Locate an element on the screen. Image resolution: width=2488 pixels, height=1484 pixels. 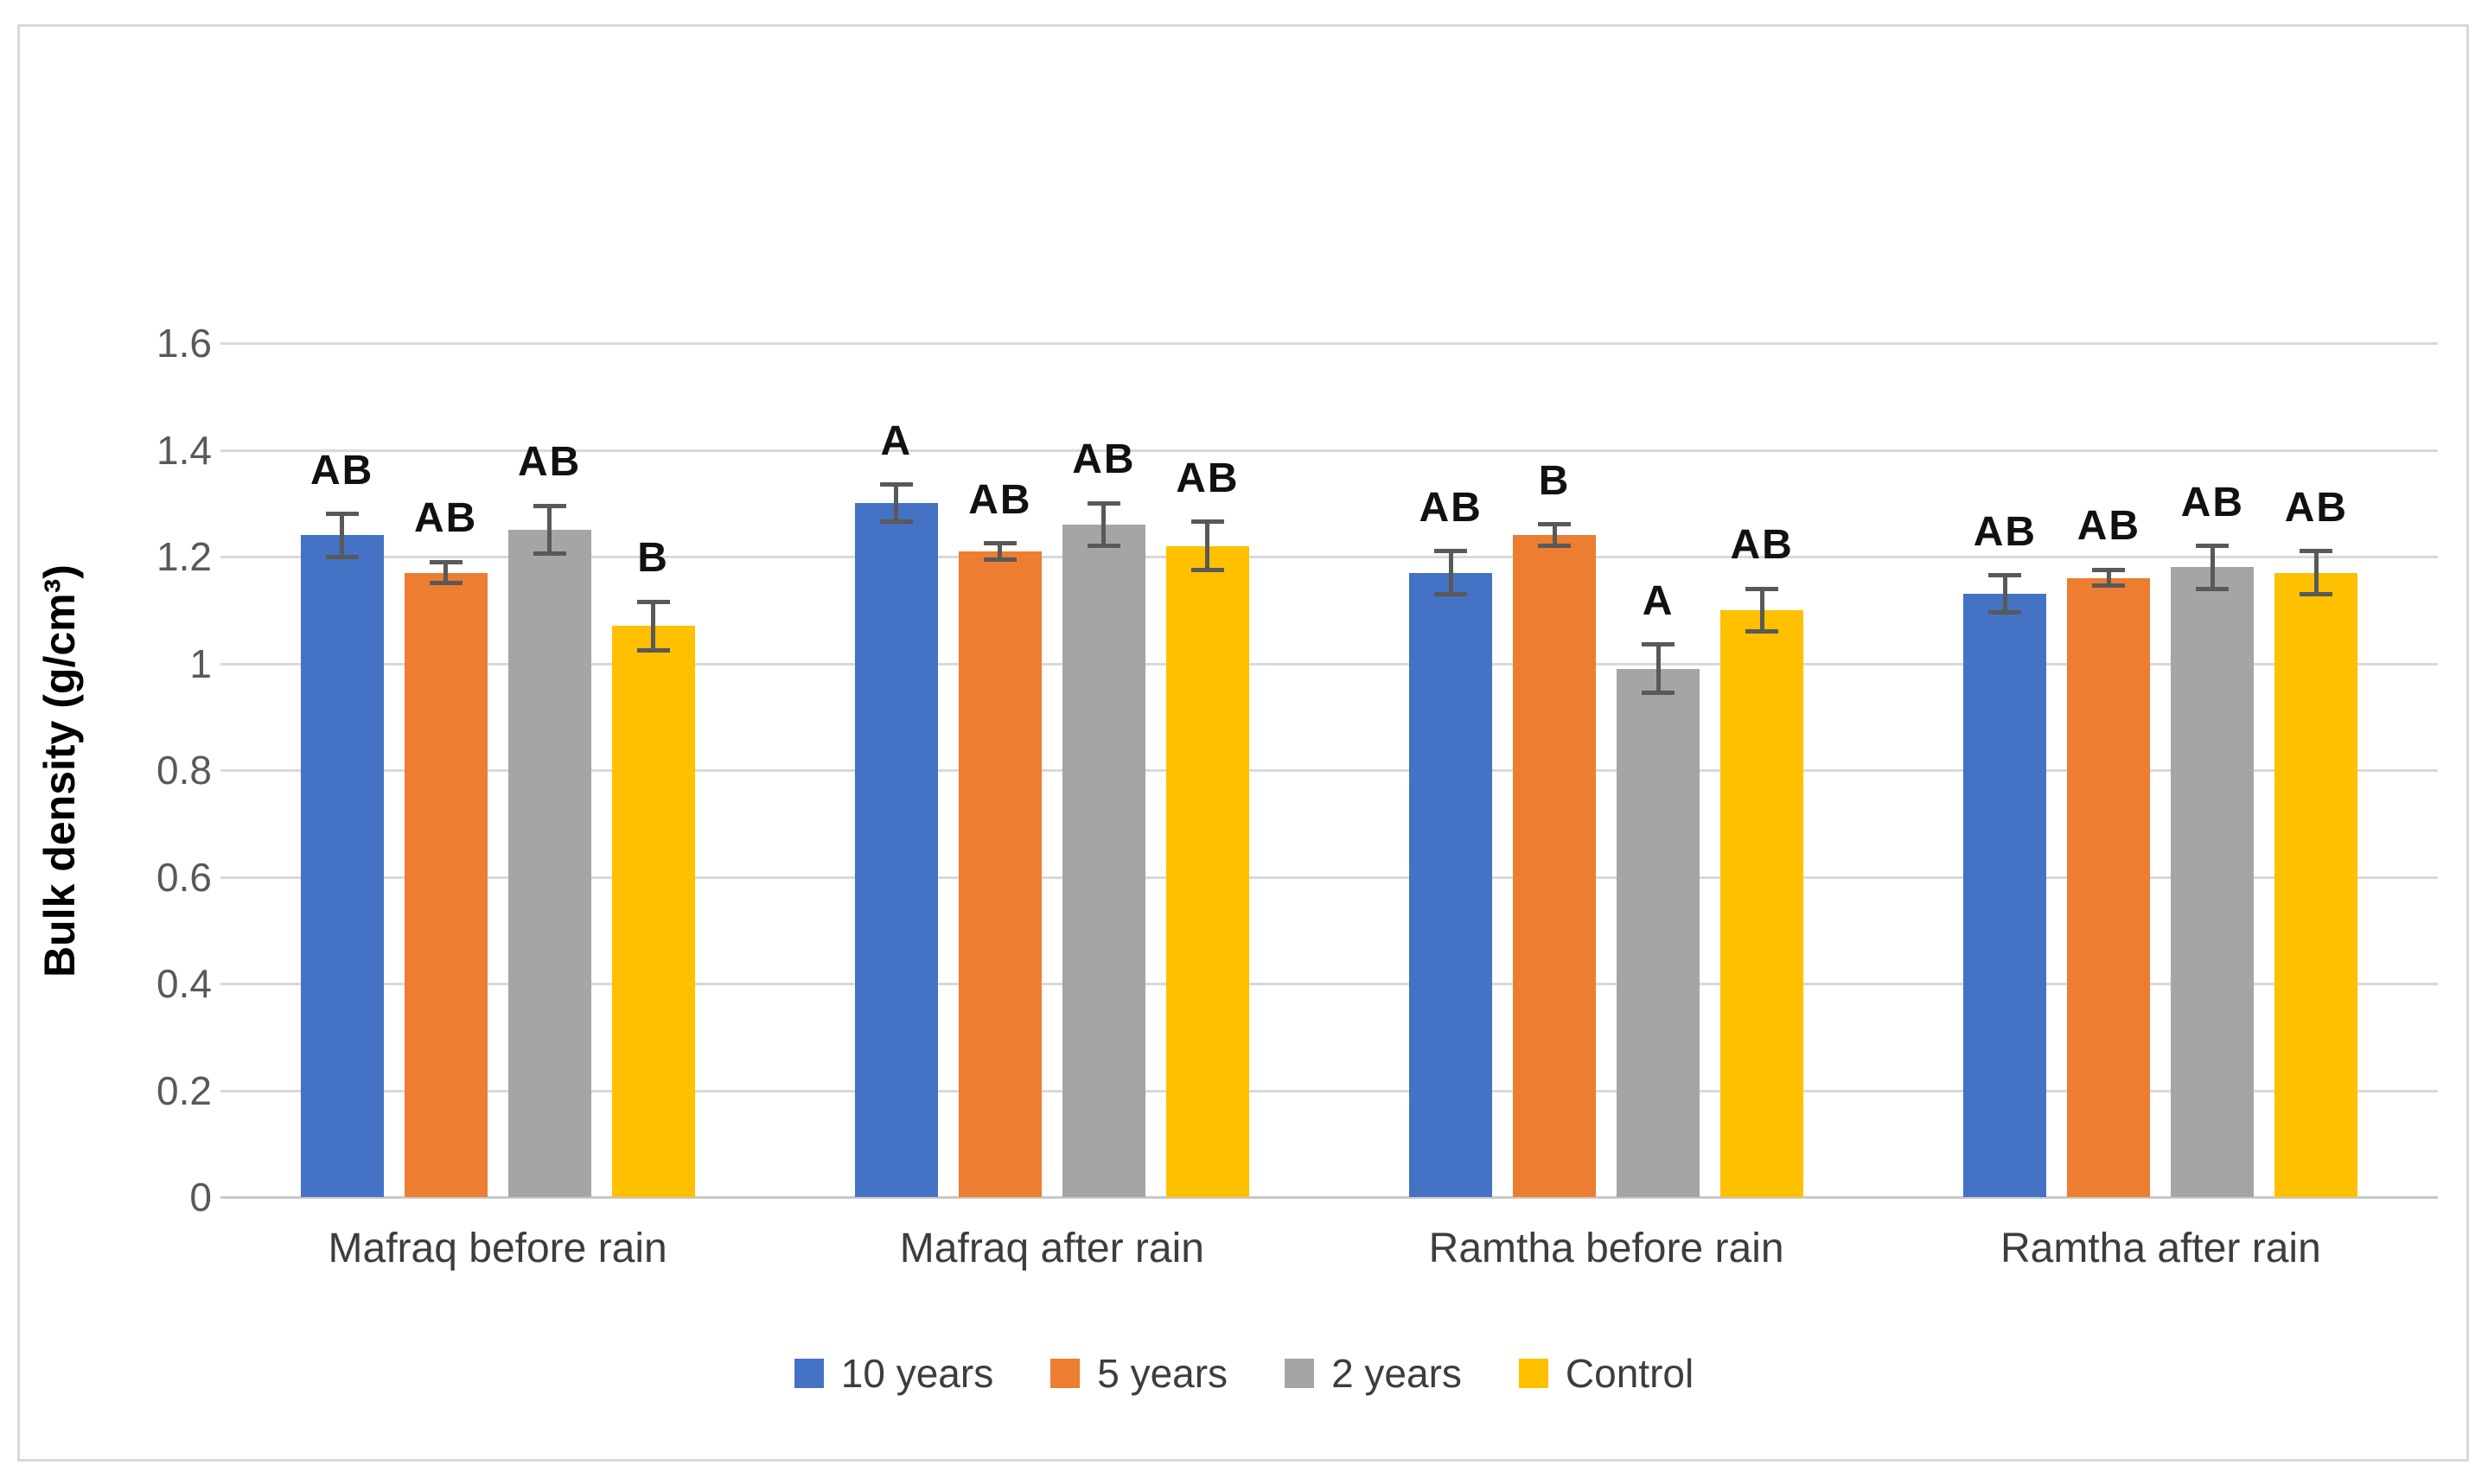
legend-item: 2 years is located at coordinates (1373, 1374).